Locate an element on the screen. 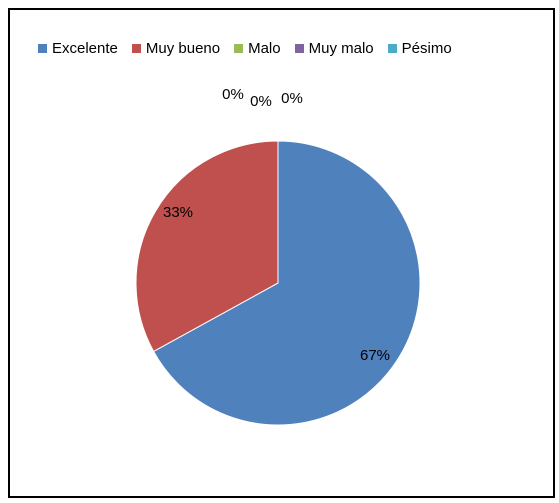 Image resolution: width=559 pixels, height=503 pixels. chart-legend: Excelente Muy bueno Malo Muy malo Pésimo is located at coordinates (245, 48).